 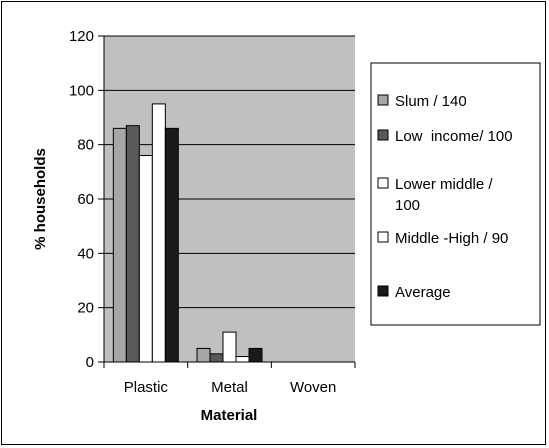 I want to click on legend-label: Low income/ 100, so click(x=454, y=136).